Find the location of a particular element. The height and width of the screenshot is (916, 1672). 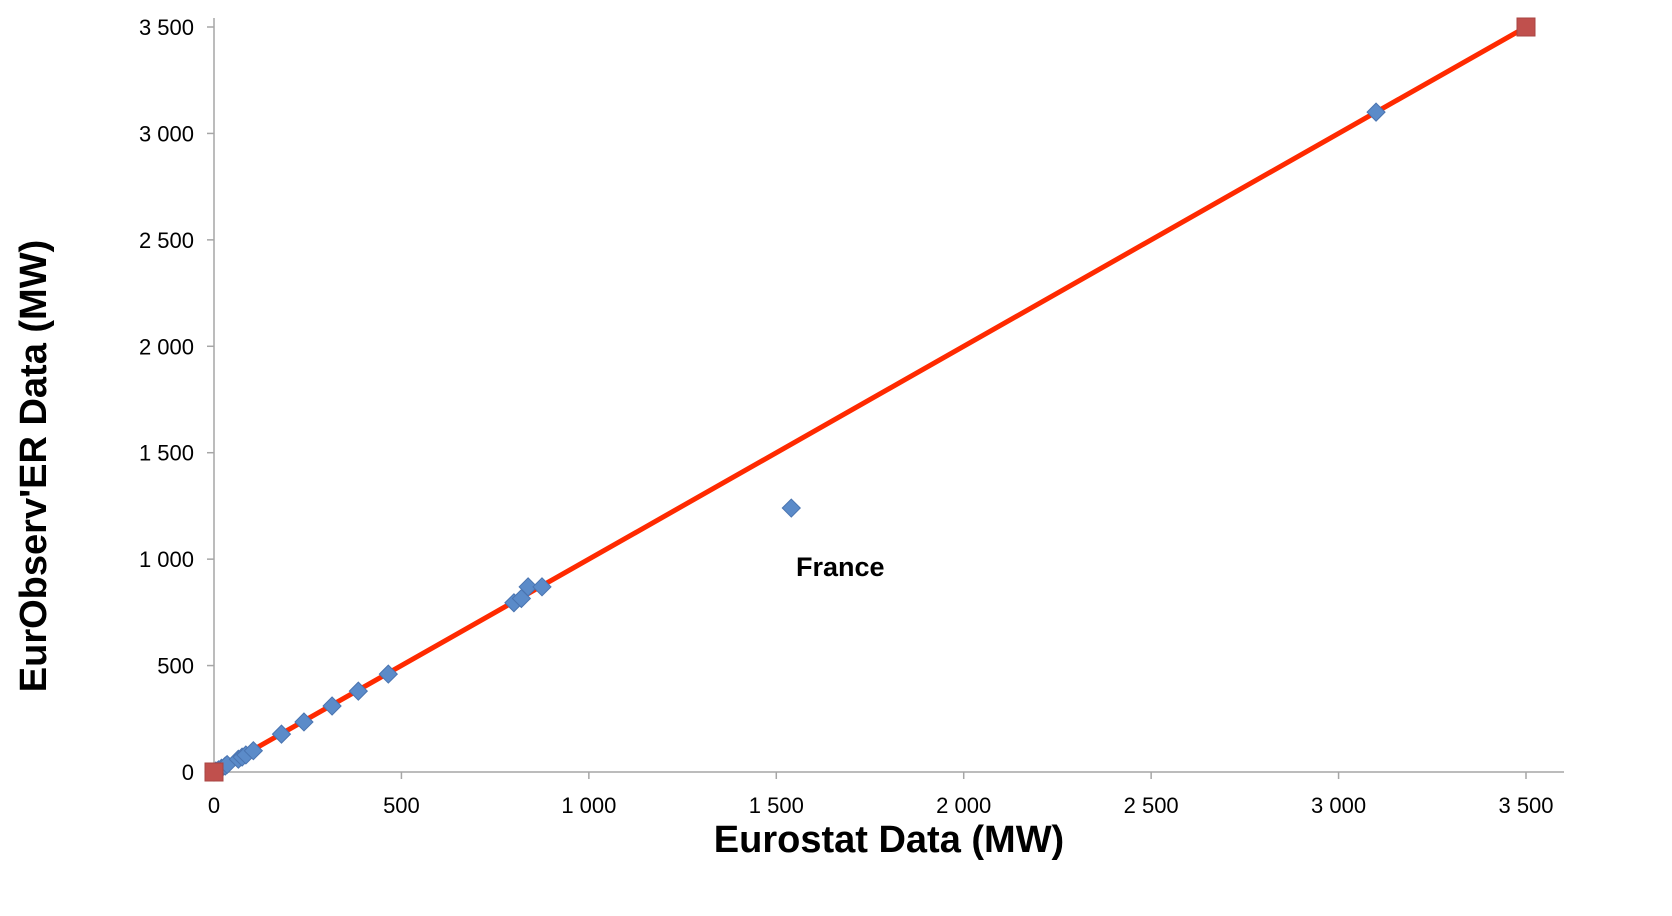

y-tick-label: 3 000 is located at coordinates (166, 133).